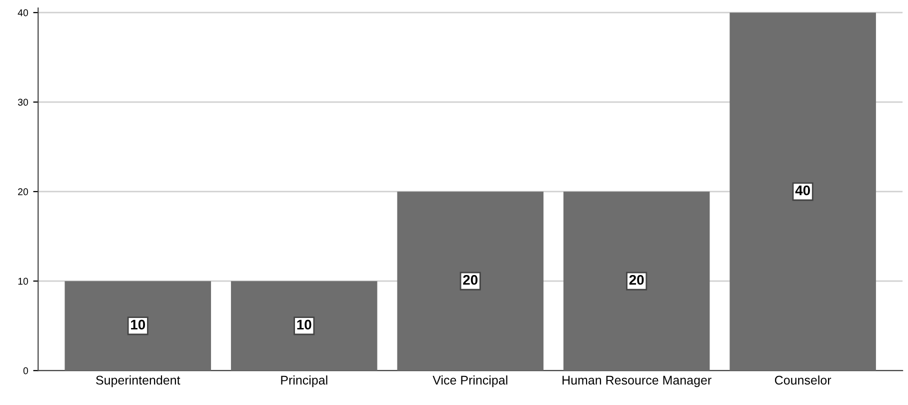 Image resolution: width=908 pixels, height=405 pixels. Describe the element at coordinates (304, 381) in the screenshot. I see `x-tick-label: Principal` at that location.